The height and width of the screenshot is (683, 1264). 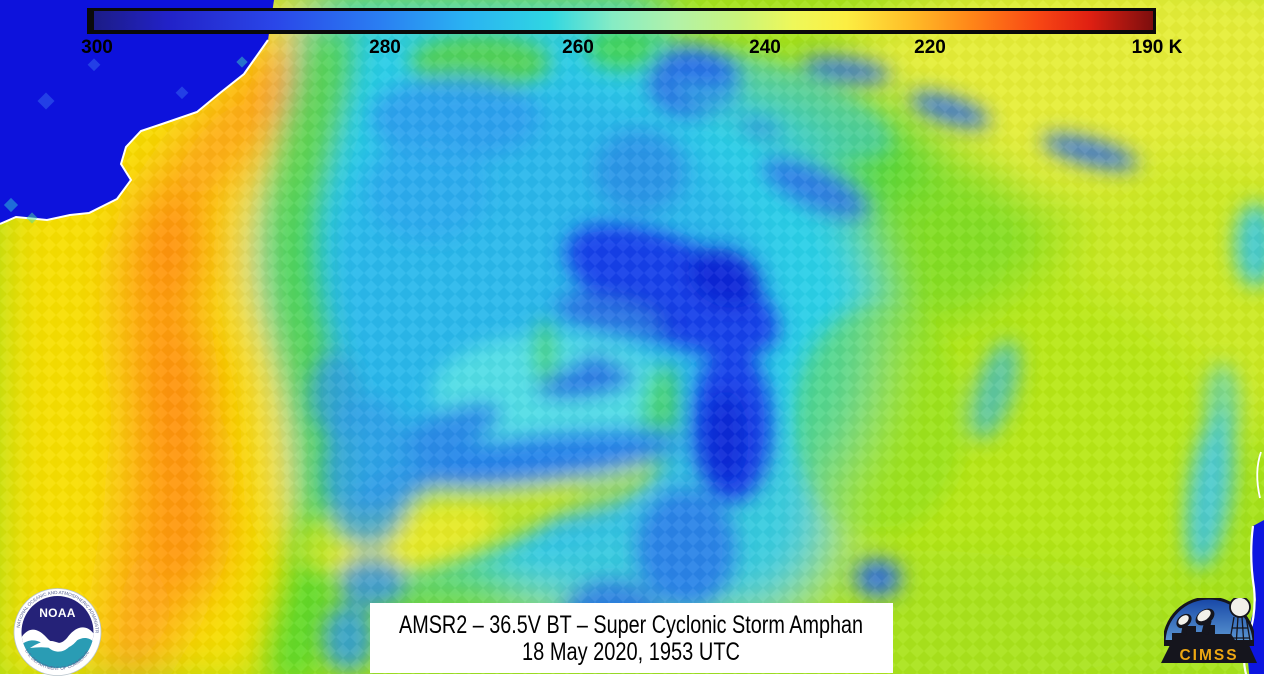 I want to click on svg-text: 300, so click(x=97, y=47).